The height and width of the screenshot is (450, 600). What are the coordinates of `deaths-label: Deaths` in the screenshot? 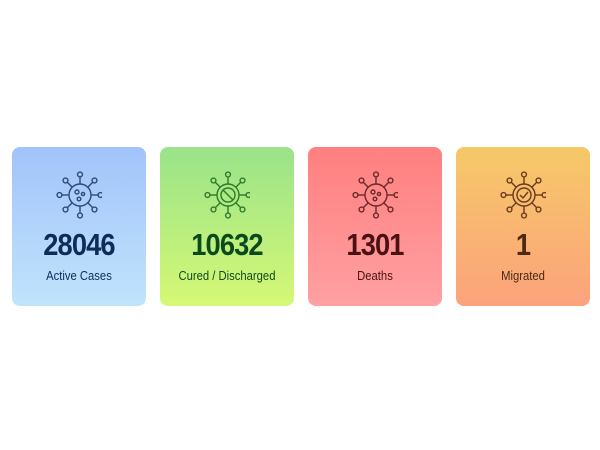 It's located at (375, 276).